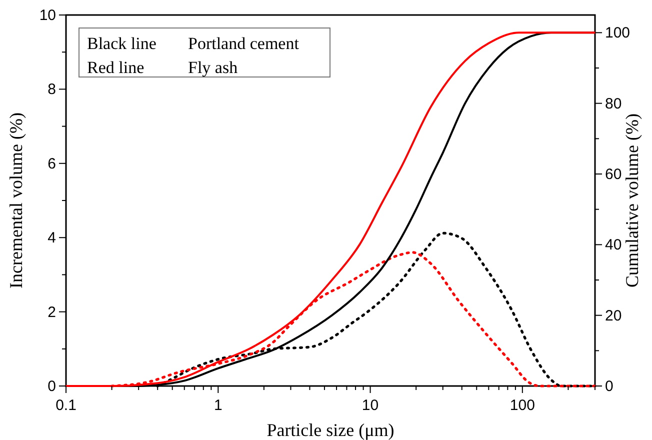 Image resolution: width=652 pixels, height=440 pixels. What do you see at coordinates (47, 15) in the screenshot?
I see `y-tick-label: 10` at bounding box center [47, 15].